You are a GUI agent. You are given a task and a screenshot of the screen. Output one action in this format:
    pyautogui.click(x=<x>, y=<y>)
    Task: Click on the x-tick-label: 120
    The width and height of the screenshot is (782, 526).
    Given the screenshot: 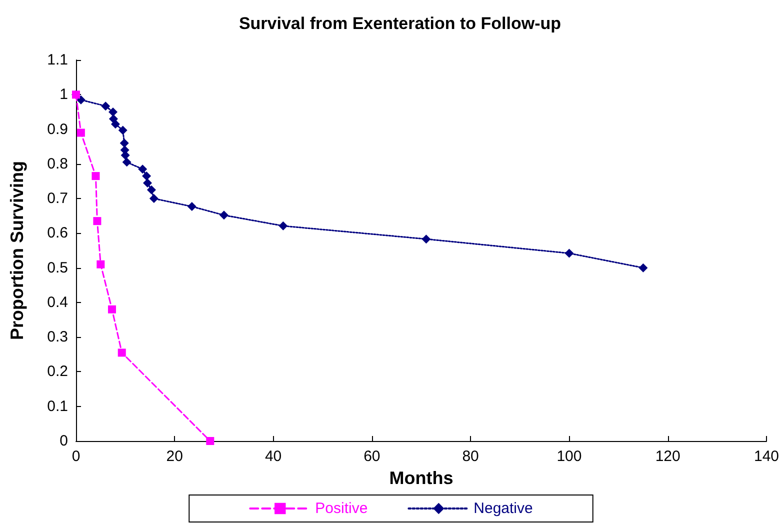 What is the action you would take?
    pyautogui.click(x=667, y=456)
    